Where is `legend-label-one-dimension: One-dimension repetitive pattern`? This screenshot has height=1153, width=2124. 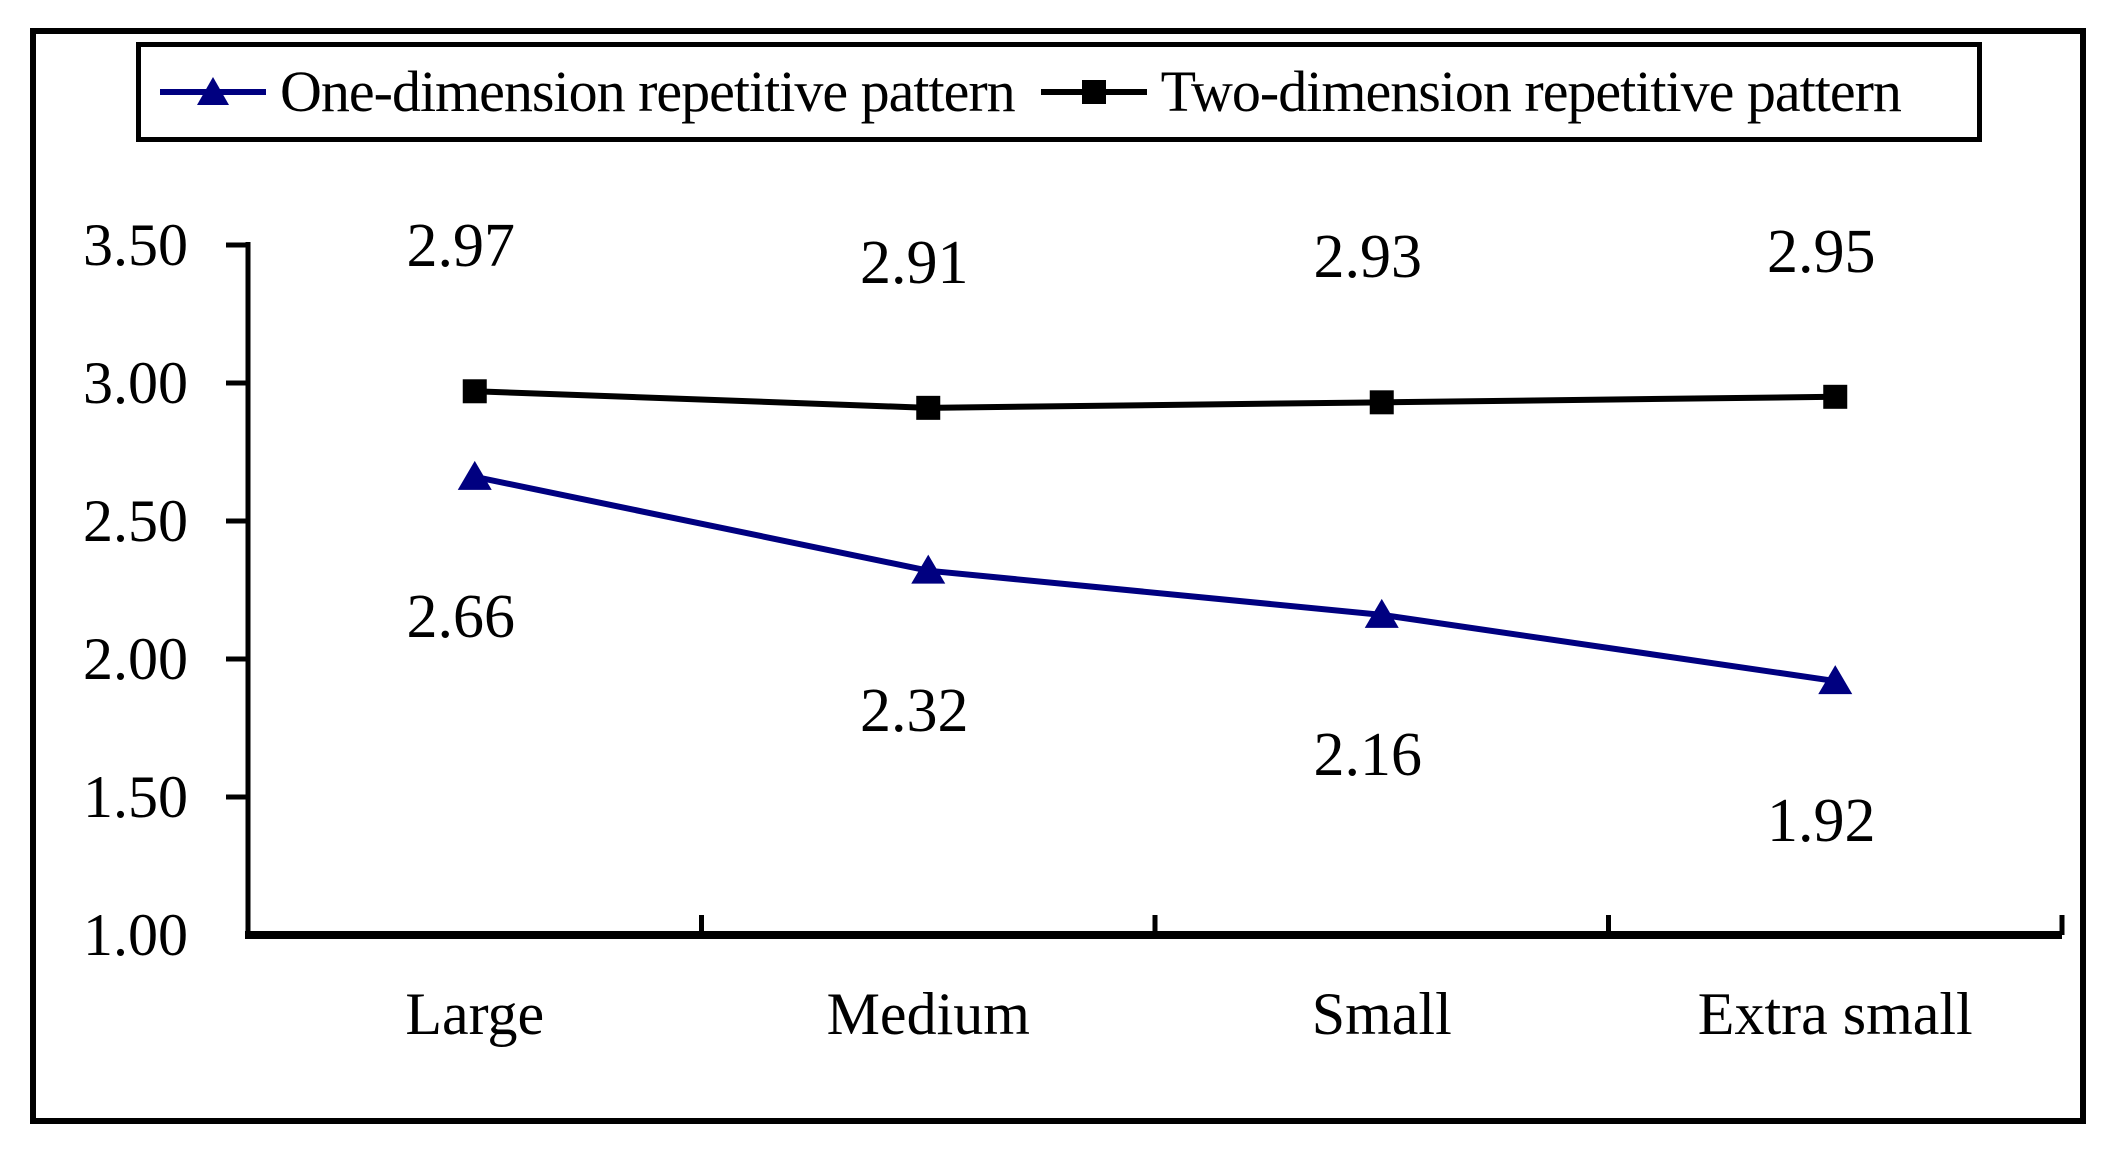 legend-label-one-dimension: One-dimension repetitive pattern is located at coordinates (648, 91).